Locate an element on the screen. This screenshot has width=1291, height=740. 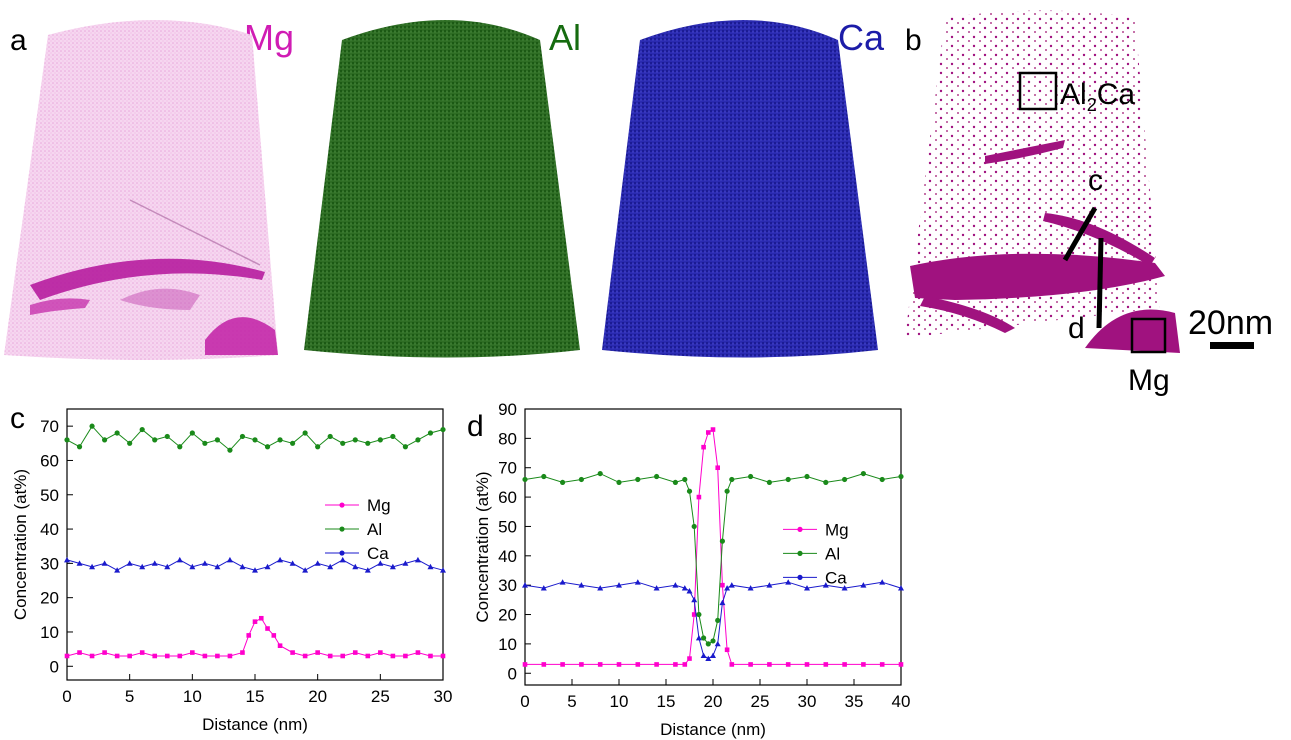
y-tick-label: 80 is located at coordinates (507, 438).